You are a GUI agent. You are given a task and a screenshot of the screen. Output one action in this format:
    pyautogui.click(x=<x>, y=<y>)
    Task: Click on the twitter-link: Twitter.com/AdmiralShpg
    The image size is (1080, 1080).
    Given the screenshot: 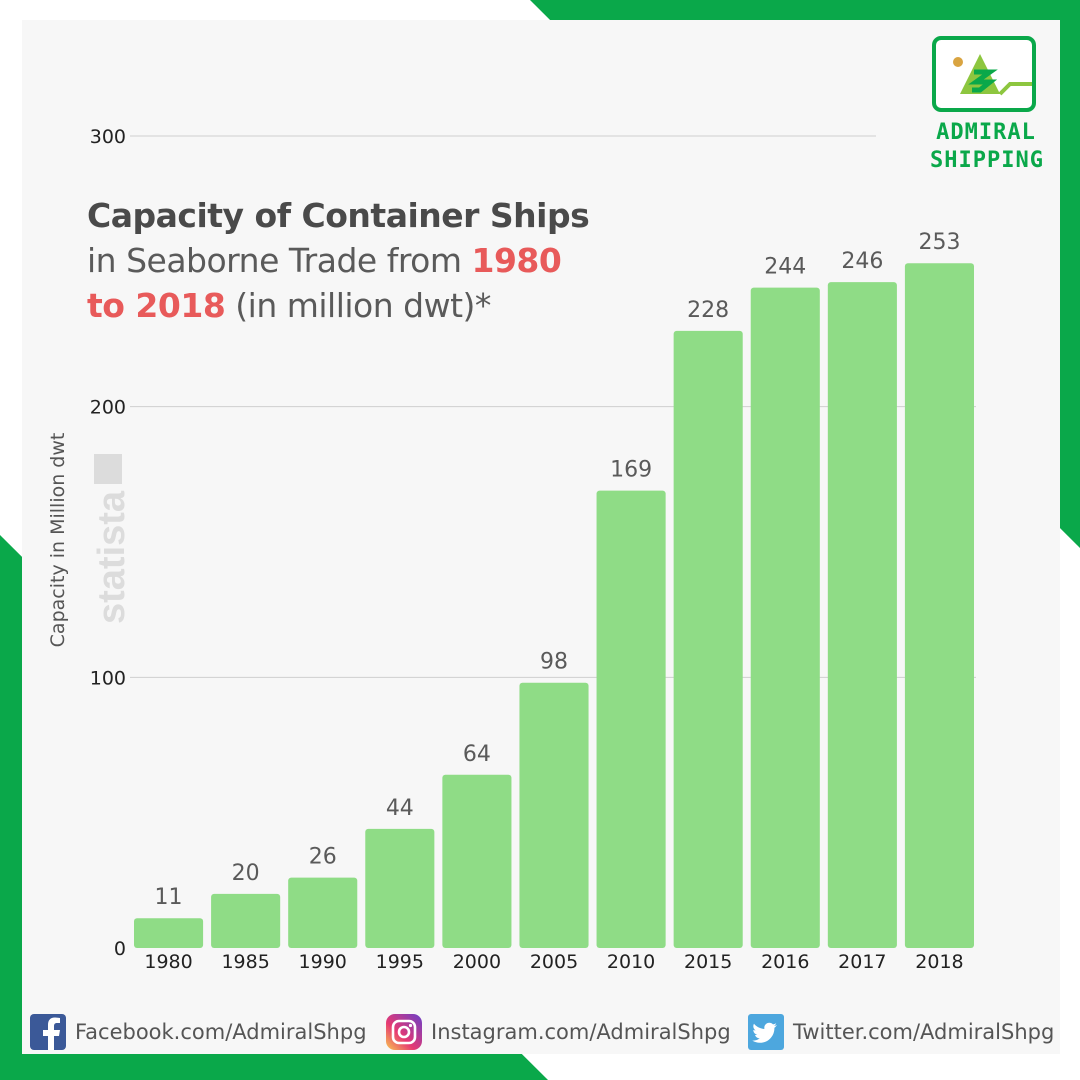 What is the action you would take?
    pyautogui.click(x=901, y=1032)
    